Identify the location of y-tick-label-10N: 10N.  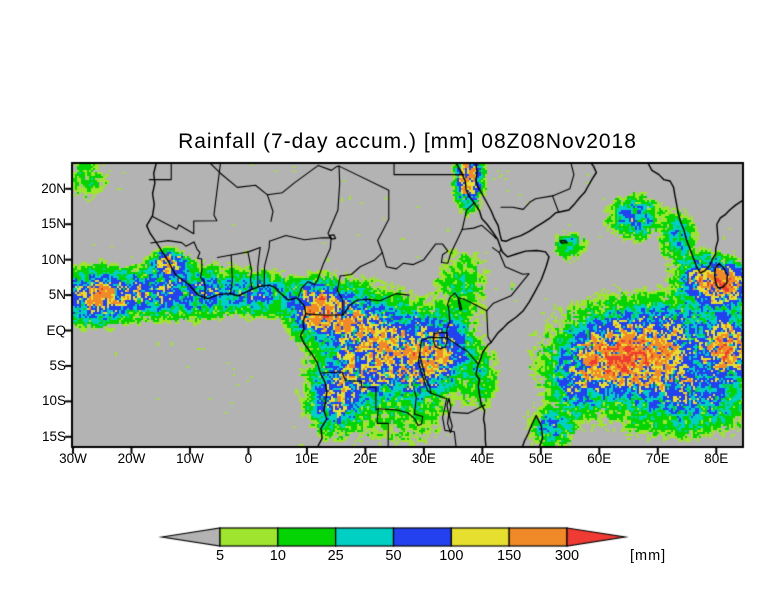
(53, 259).